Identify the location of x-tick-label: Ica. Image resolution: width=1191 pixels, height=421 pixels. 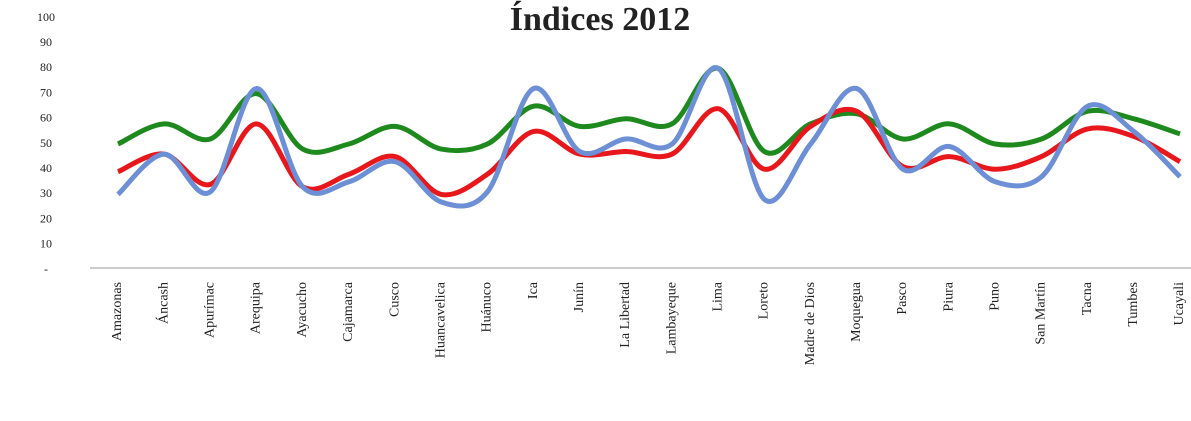
(533, 290).